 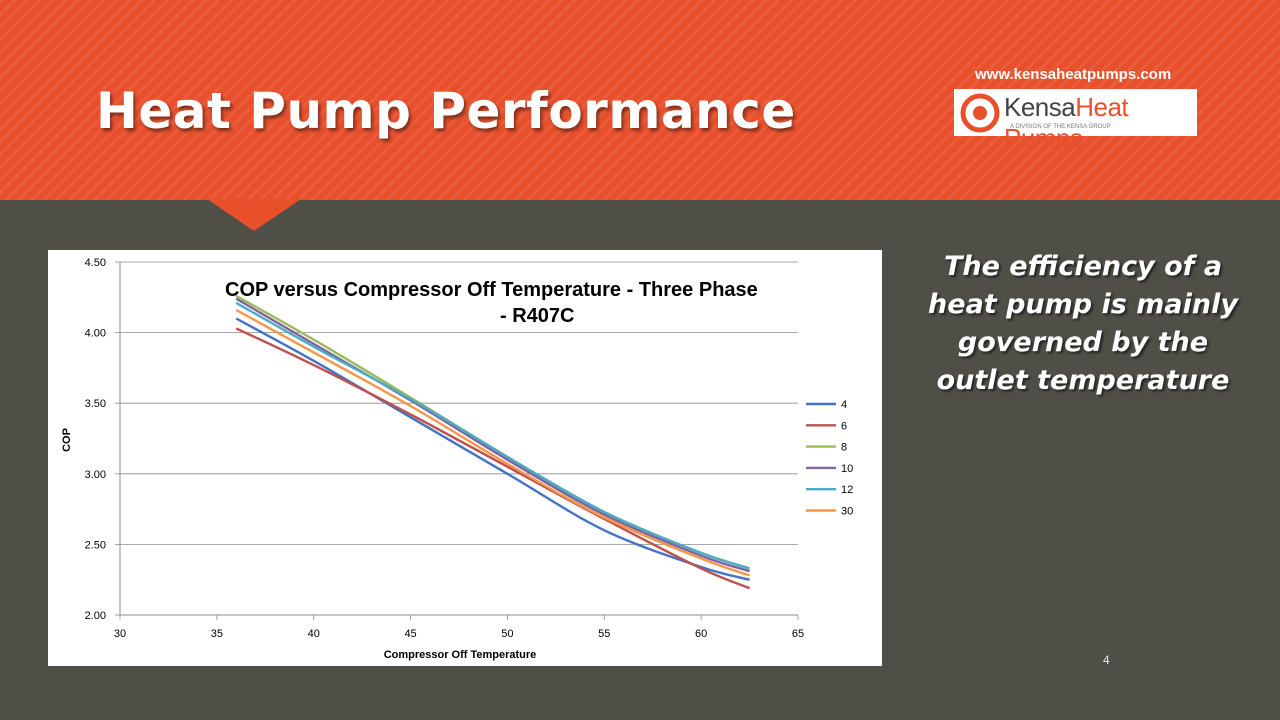 I want to click on x-tick-label: 50, so click(x=507, y=634).